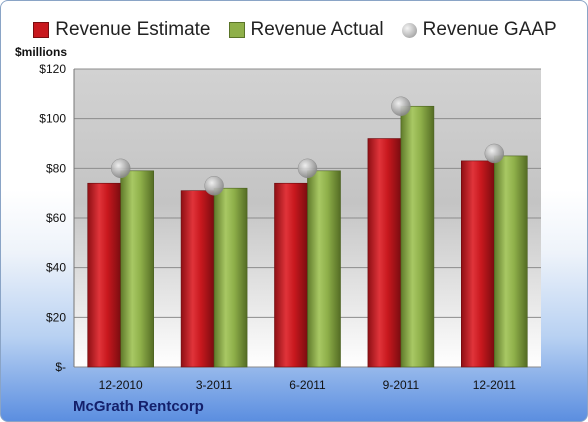 Image resolution: width=588 pixels, height=422 pixels. What do you see at coordinates (214, 385) in the screenshot?
I see `x-tick-label: 3-2011` at bounding box center [214, 385].